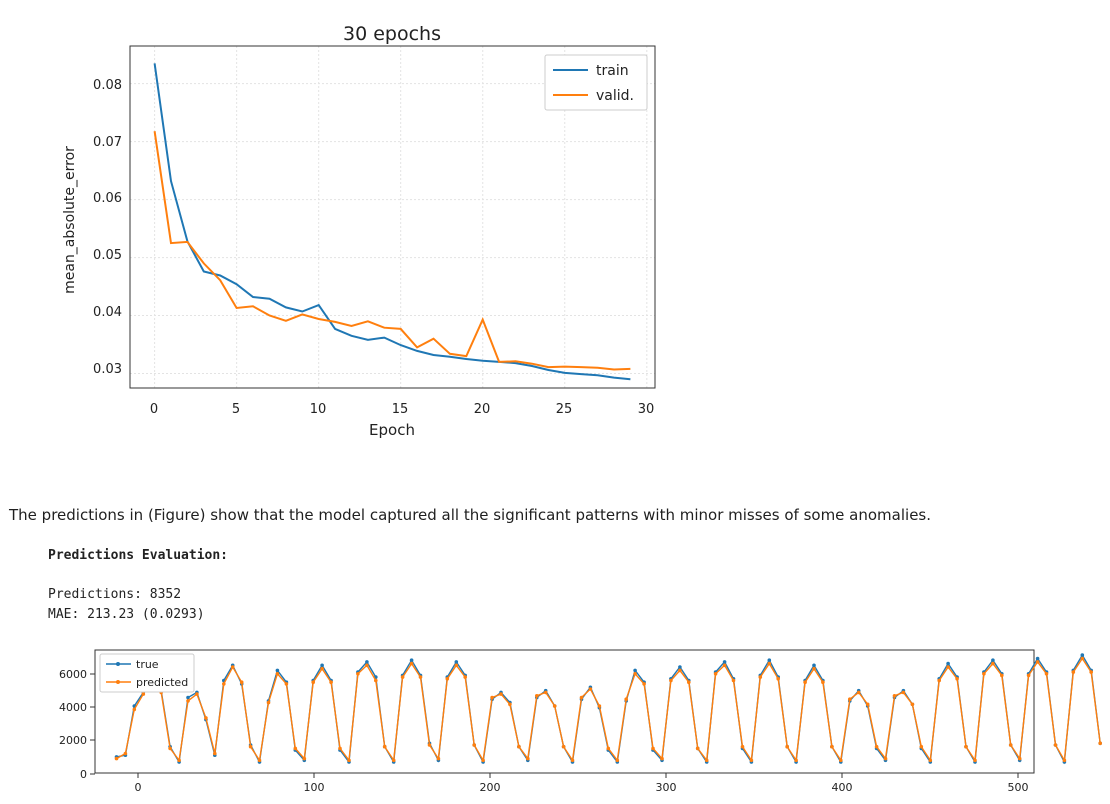 The image size is (1110, 804). I want to click on x-tick-label: 500, so click(1018, 787).